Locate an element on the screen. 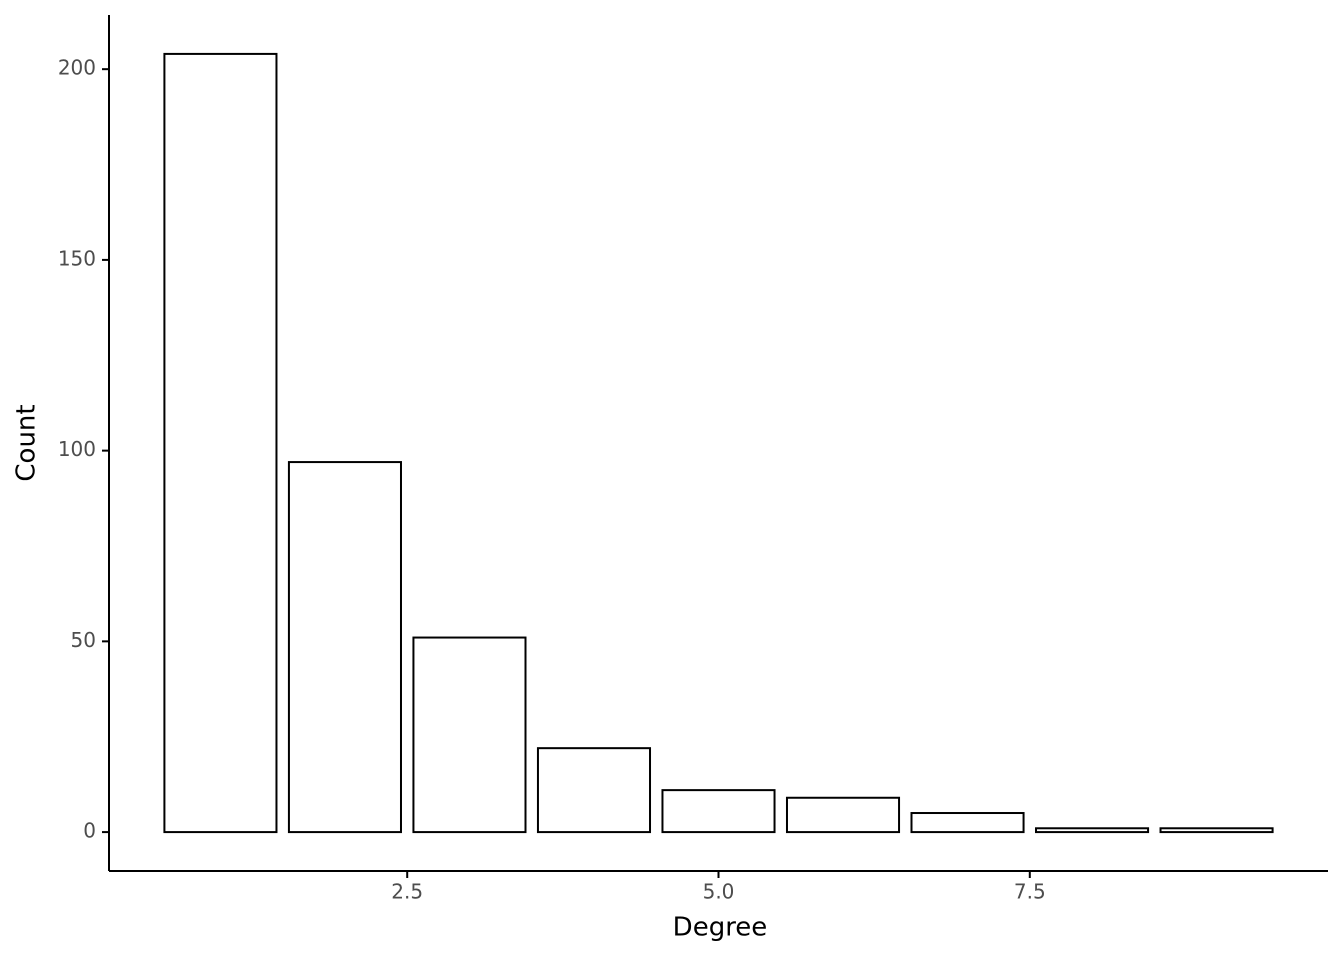  x-axis-title: Degree is located at coordinates (720, 928).